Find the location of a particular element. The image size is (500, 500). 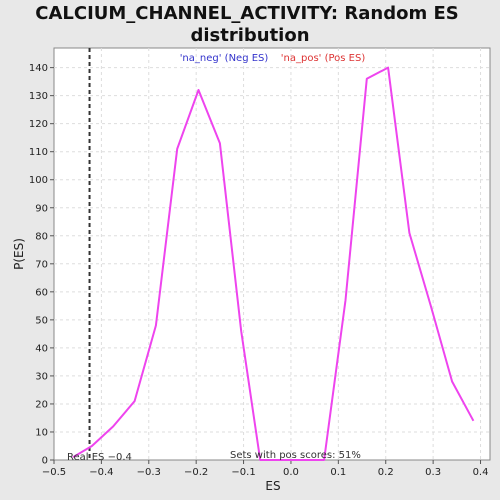

y-tick-label: 0 is located at coordinates (45, 461).